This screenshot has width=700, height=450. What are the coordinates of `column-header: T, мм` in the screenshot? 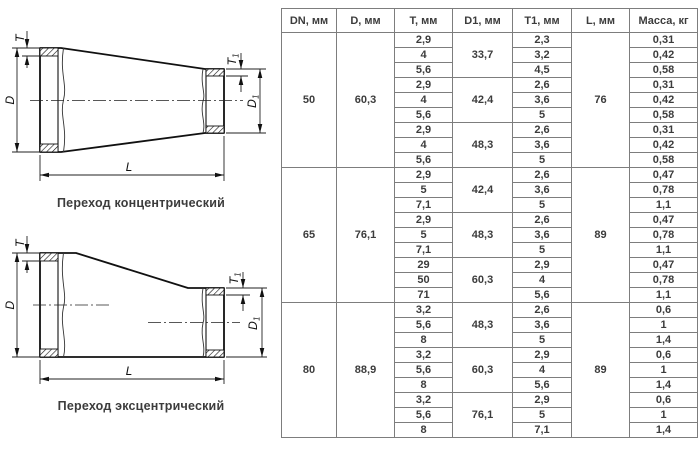 It's located at (423, 20).